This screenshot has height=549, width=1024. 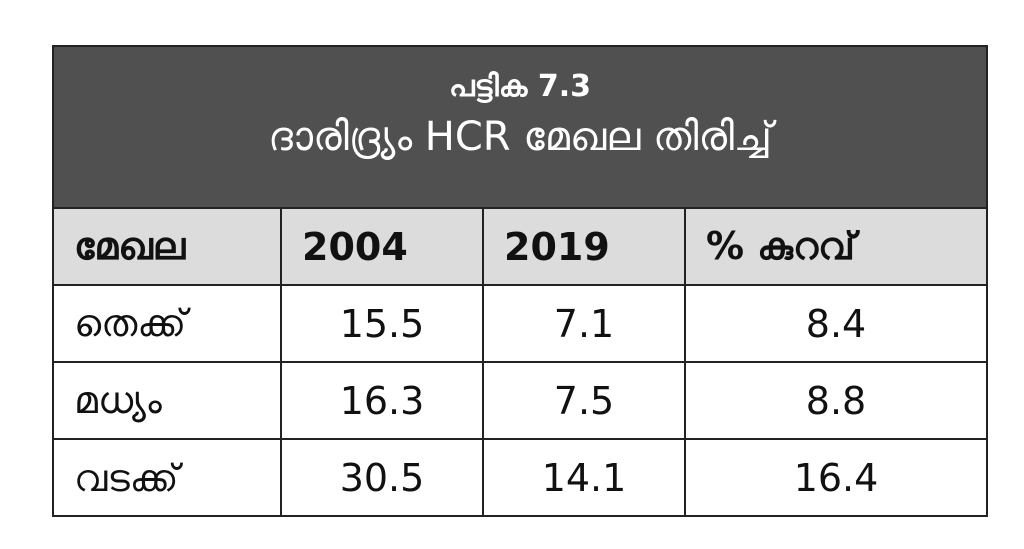 I want to click on reduction-cell: 8.4, so click(x=835, y=324).